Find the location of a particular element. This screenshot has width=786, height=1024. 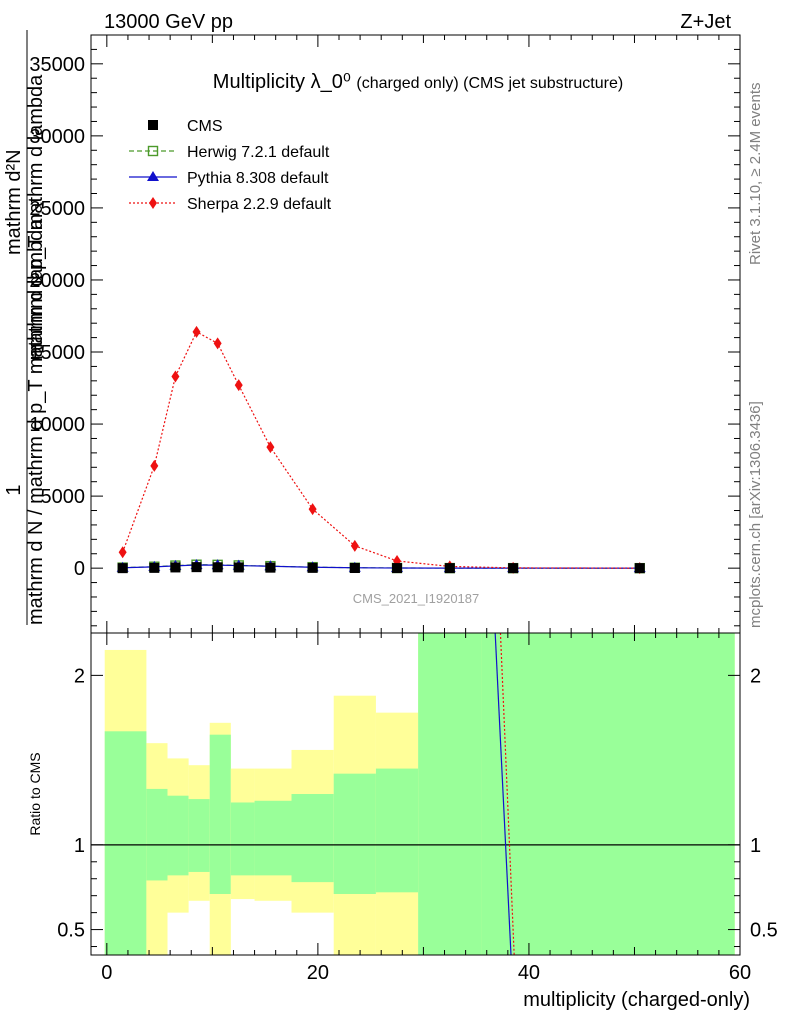

ratio-ytick-label-right: 2 is located at coordinates (755, 676).